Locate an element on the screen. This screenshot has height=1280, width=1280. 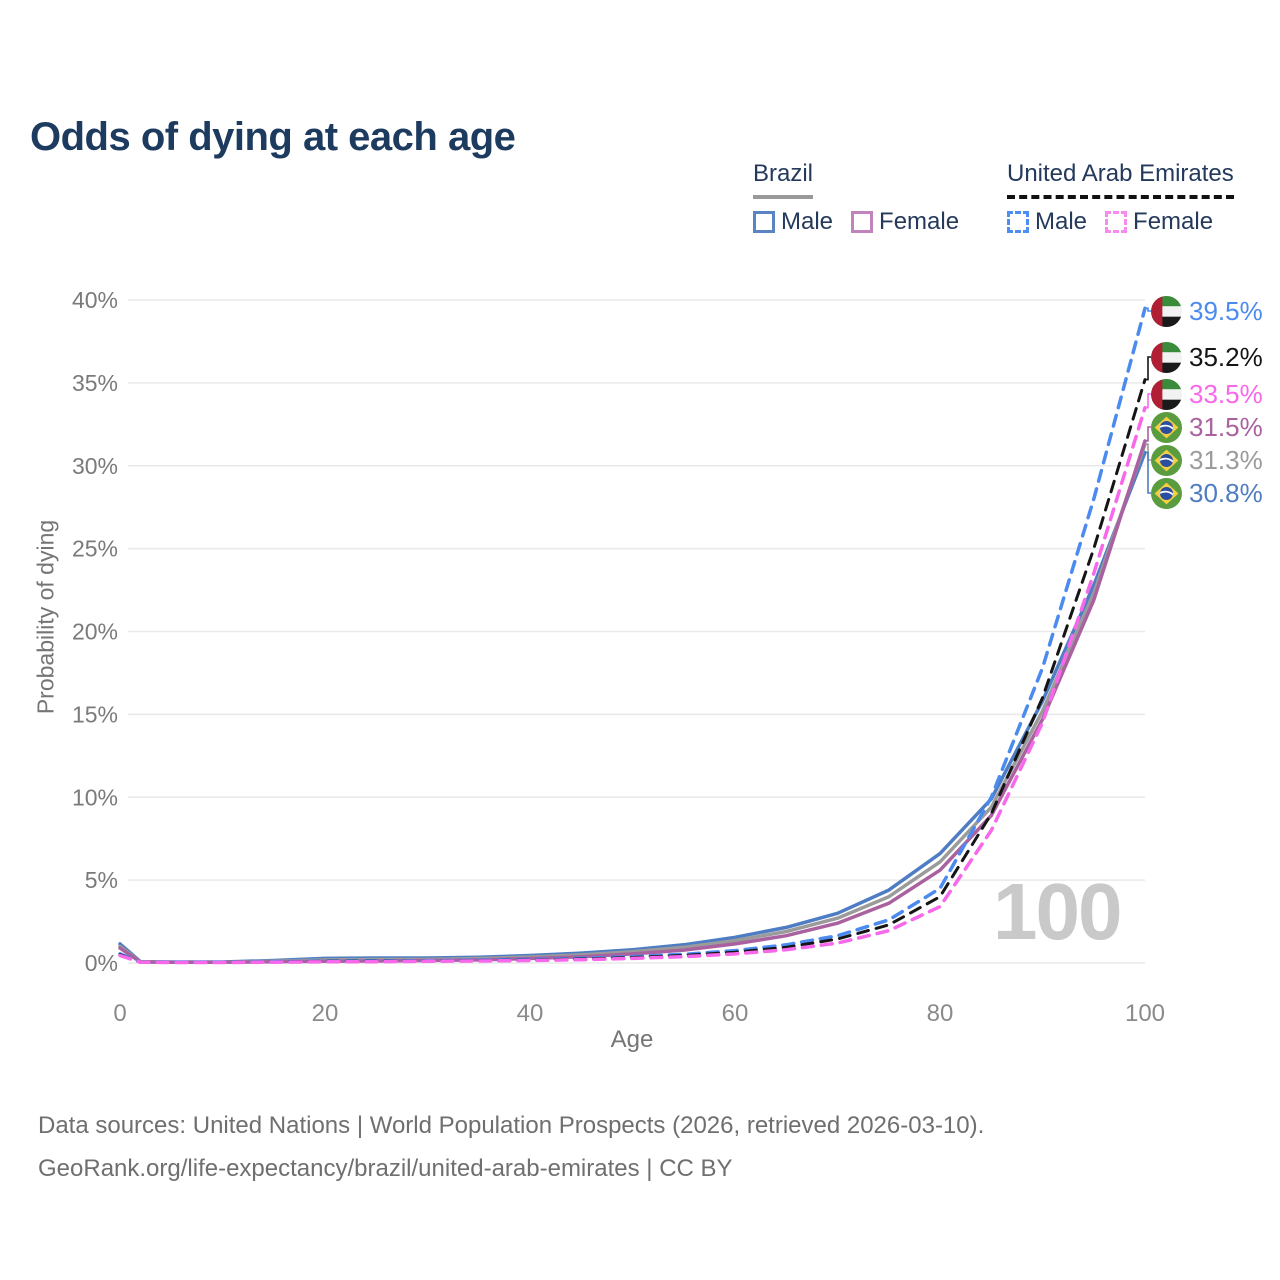
legend-items-uae: Male Female is located at coordinates (1120, 222).